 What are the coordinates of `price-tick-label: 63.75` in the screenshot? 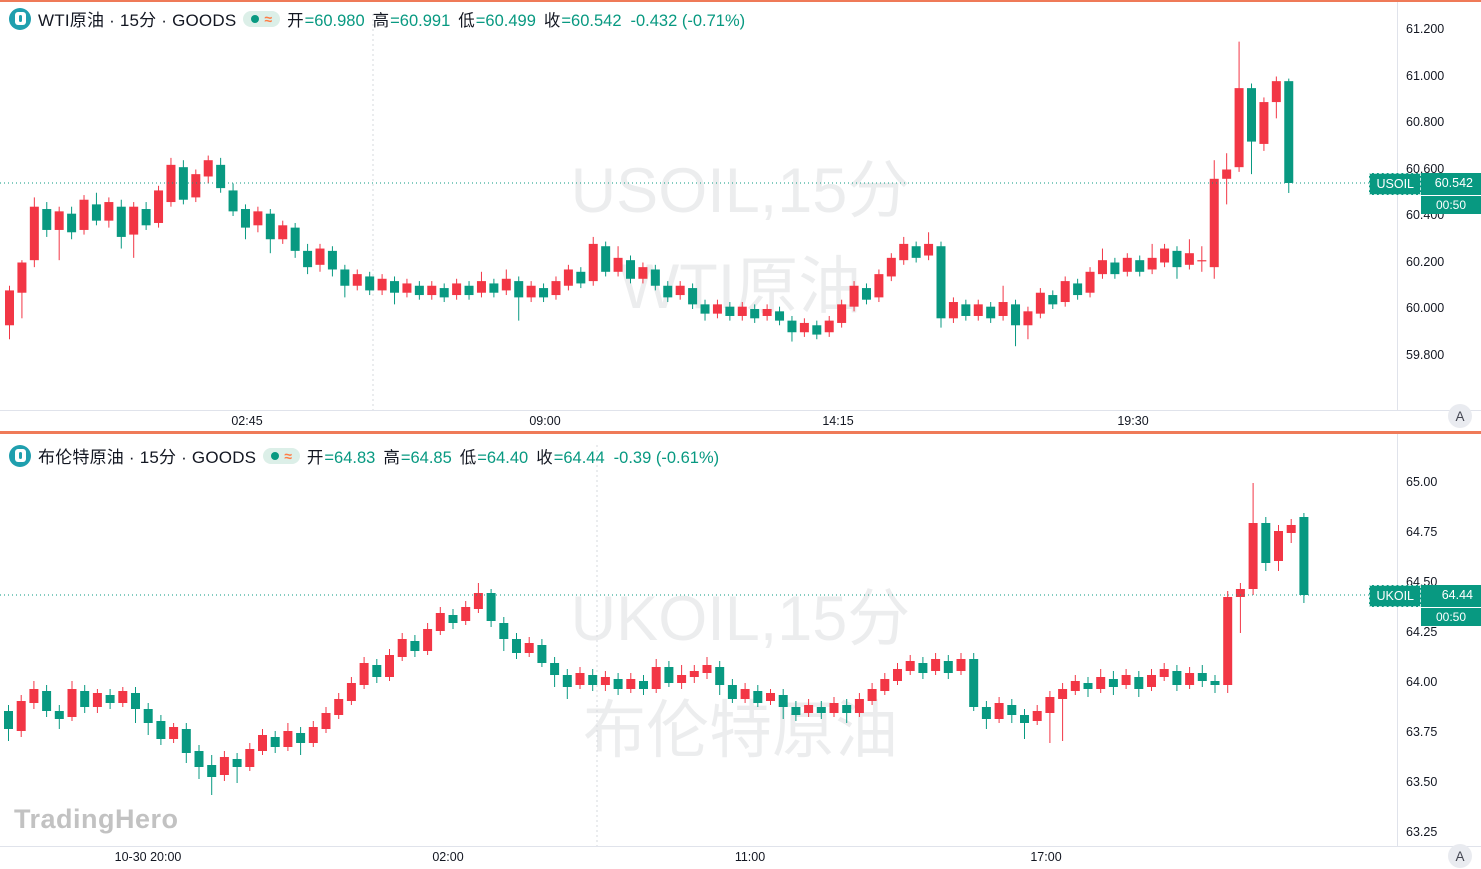 It's located at (1422, 732).